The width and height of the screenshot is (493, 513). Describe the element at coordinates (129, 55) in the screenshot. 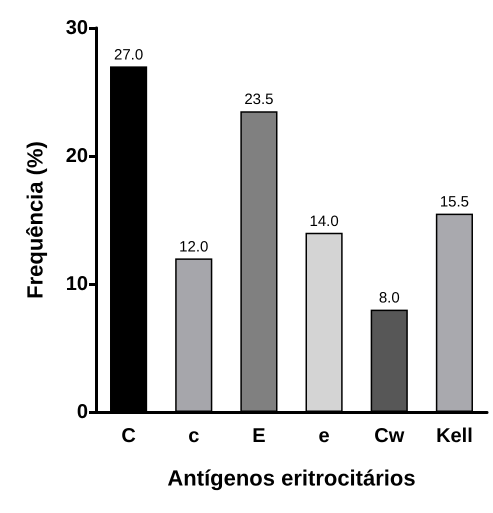

I see `data-label: 27.0` at that location.